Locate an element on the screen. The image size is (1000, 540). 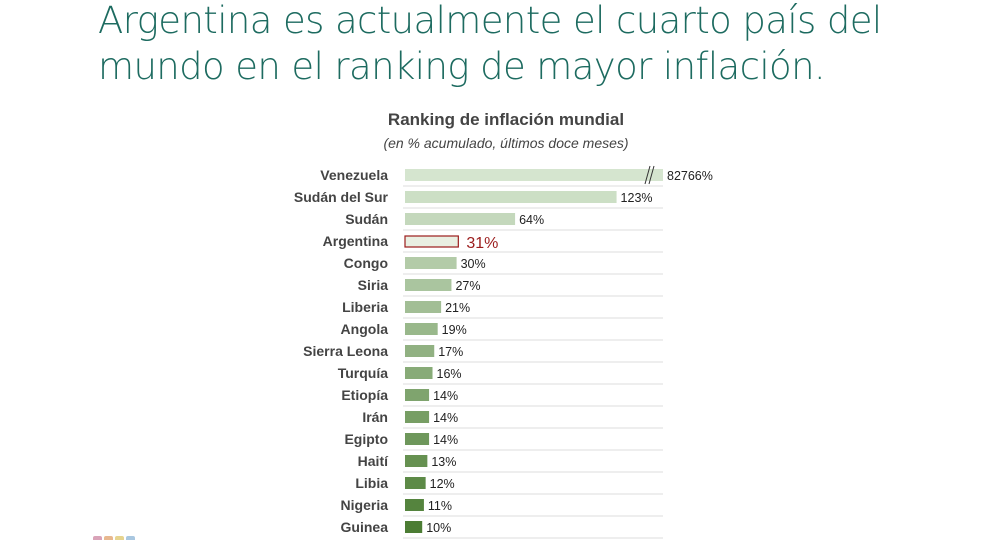
category-label: Sierra Leona is located at coordinates (345, 351).